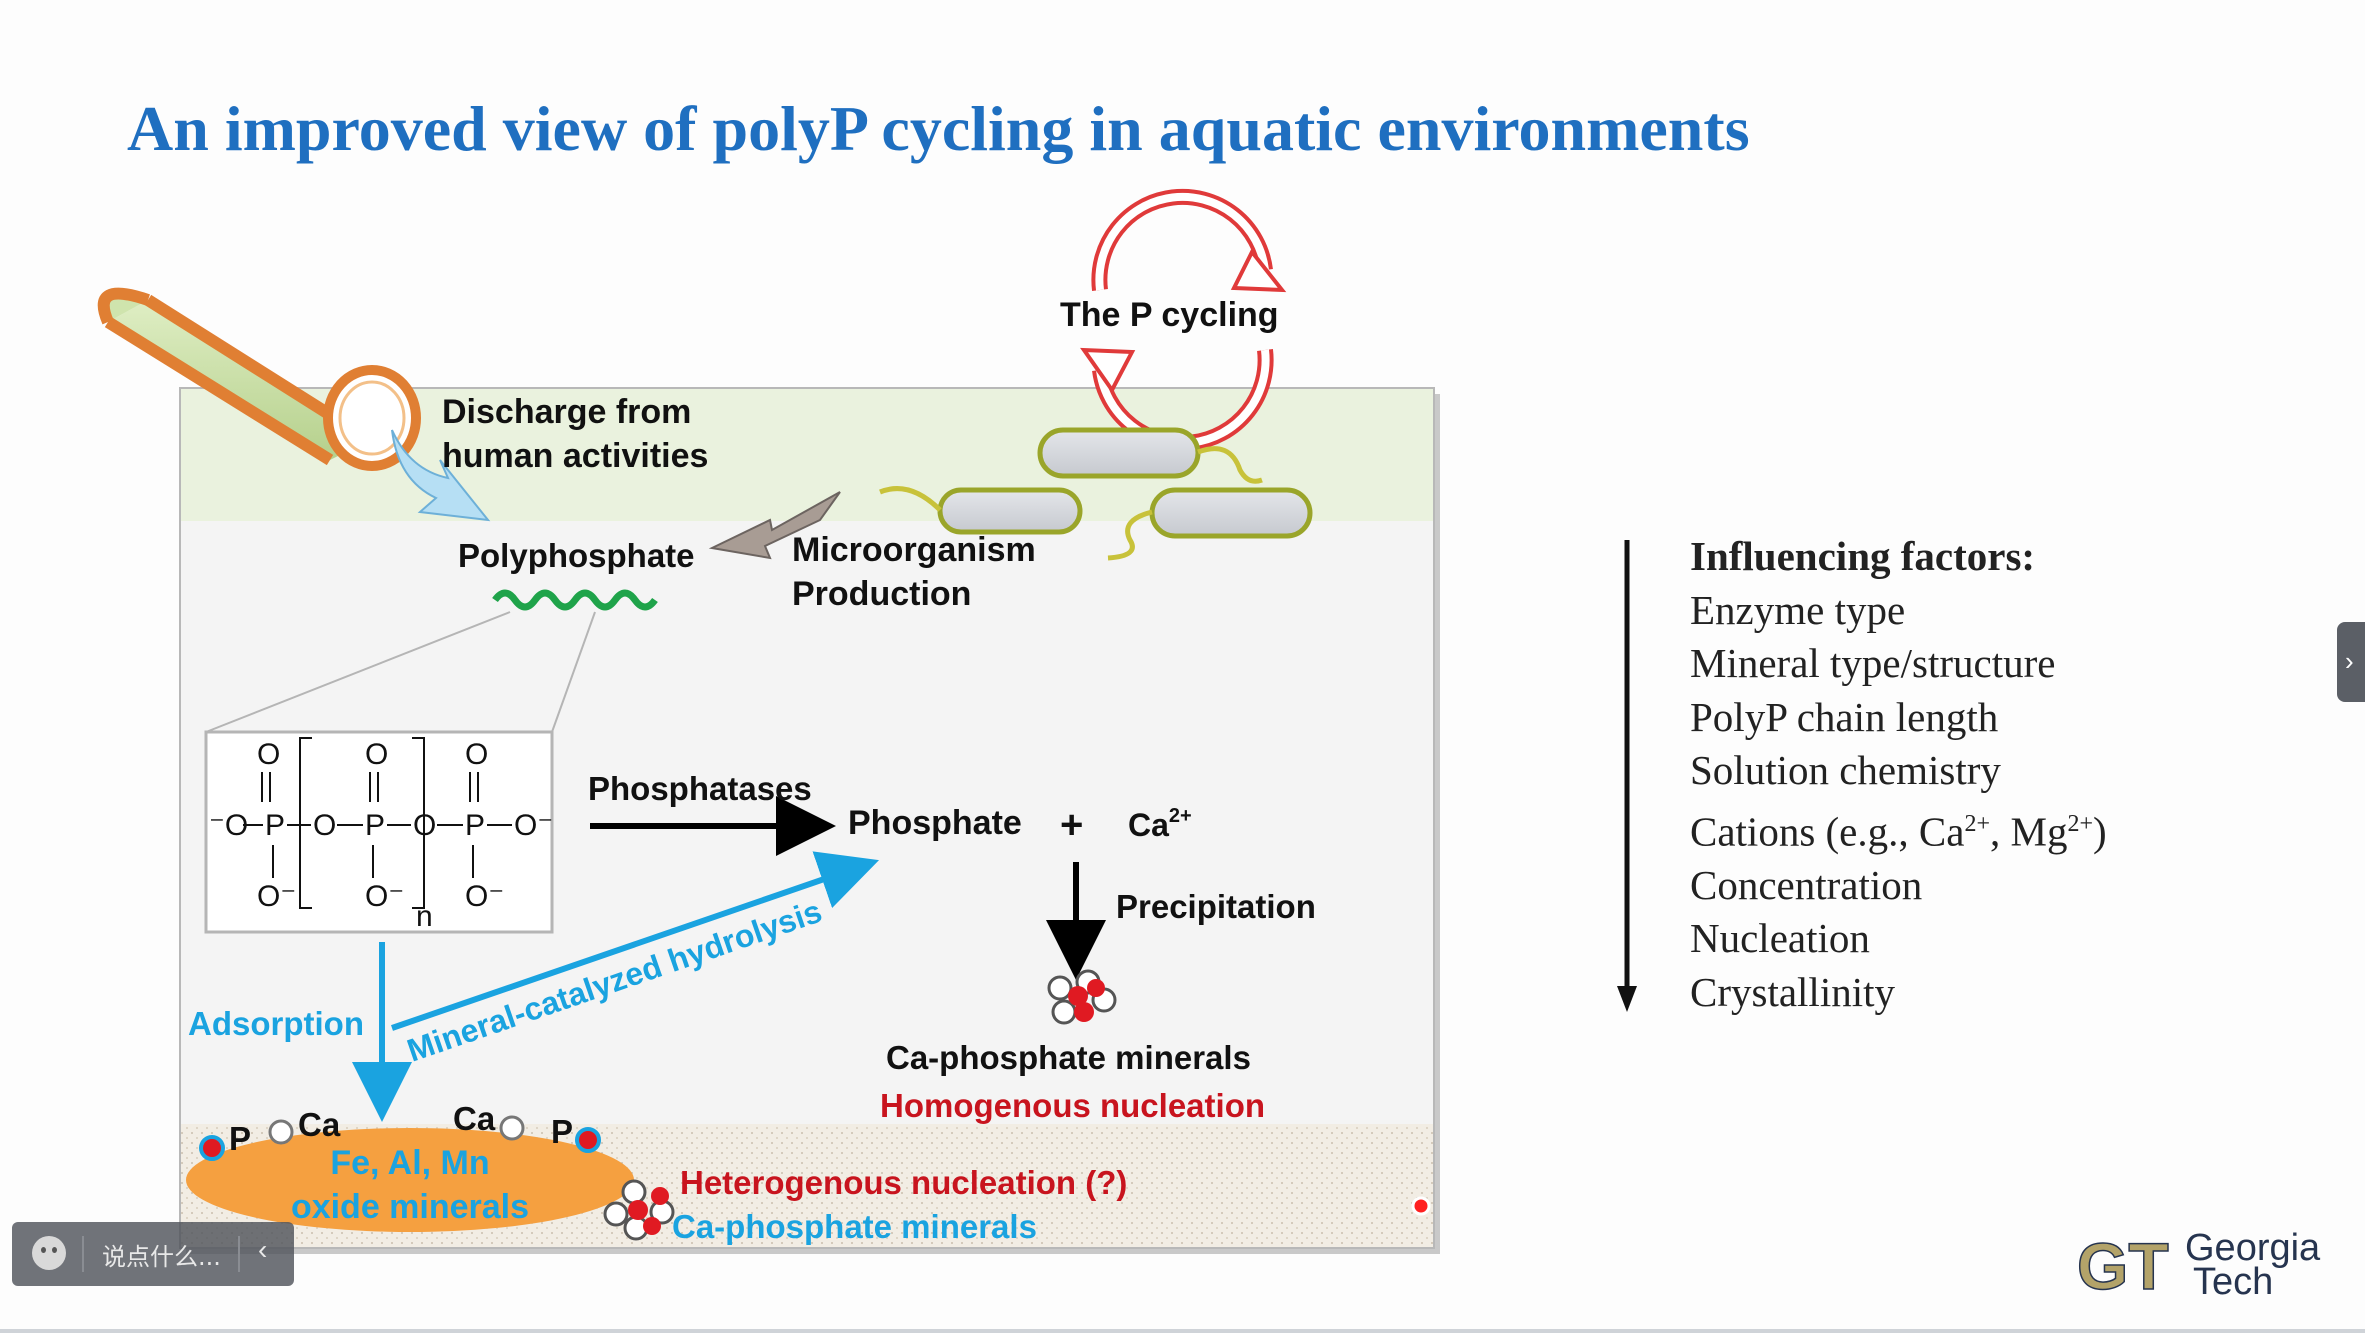 The image size is (2365, 1333). Describe the element at coordinates (441, 475) in the screenshot. I see `discharge-arrow` at that location.